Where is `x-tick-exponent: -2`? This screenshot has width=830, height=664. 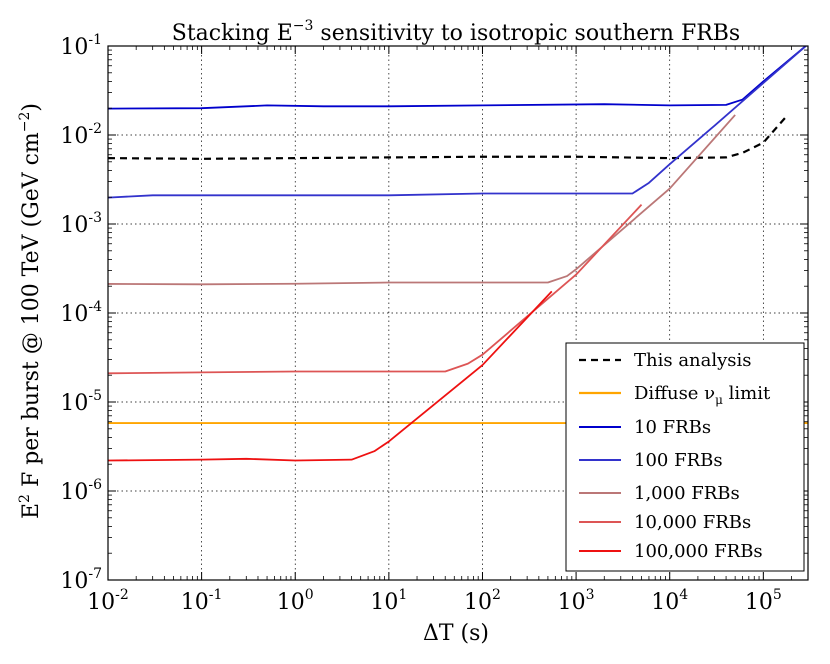
x-tick-exponent: -2 is located at coordinates (122, 595).